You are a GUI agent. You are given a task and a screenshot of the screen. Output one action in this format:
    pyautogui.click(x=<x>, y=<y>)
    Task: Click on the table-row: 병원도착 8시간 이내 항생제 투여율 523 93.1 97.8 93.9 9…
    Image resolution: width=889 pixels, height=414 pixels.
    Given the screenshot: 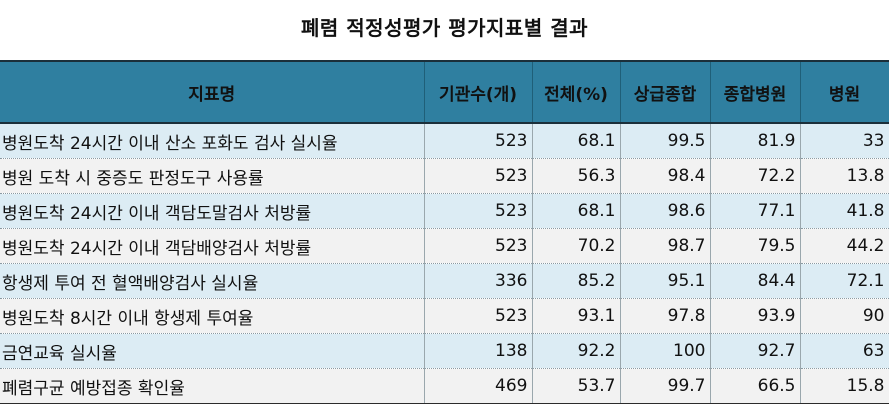 What is the action you would take?
    pyautogui.click(x=444, y=316)
    